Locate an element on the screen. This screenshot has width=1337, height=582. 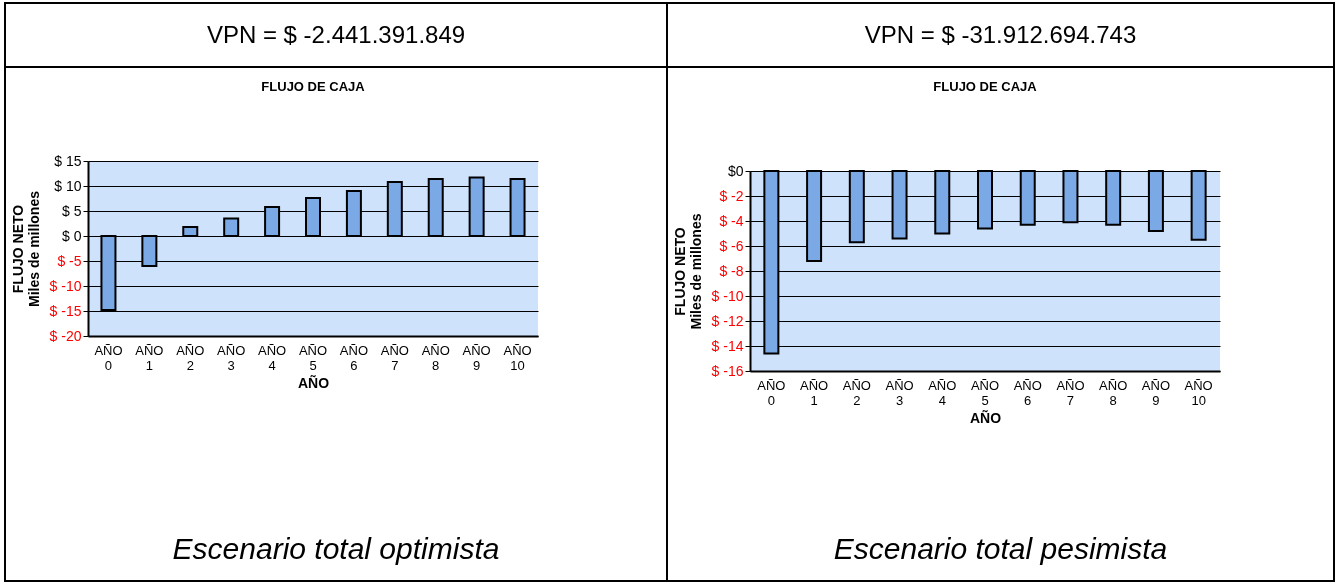
y-tick-label: $ -16 is located at coordinates (727, 370).